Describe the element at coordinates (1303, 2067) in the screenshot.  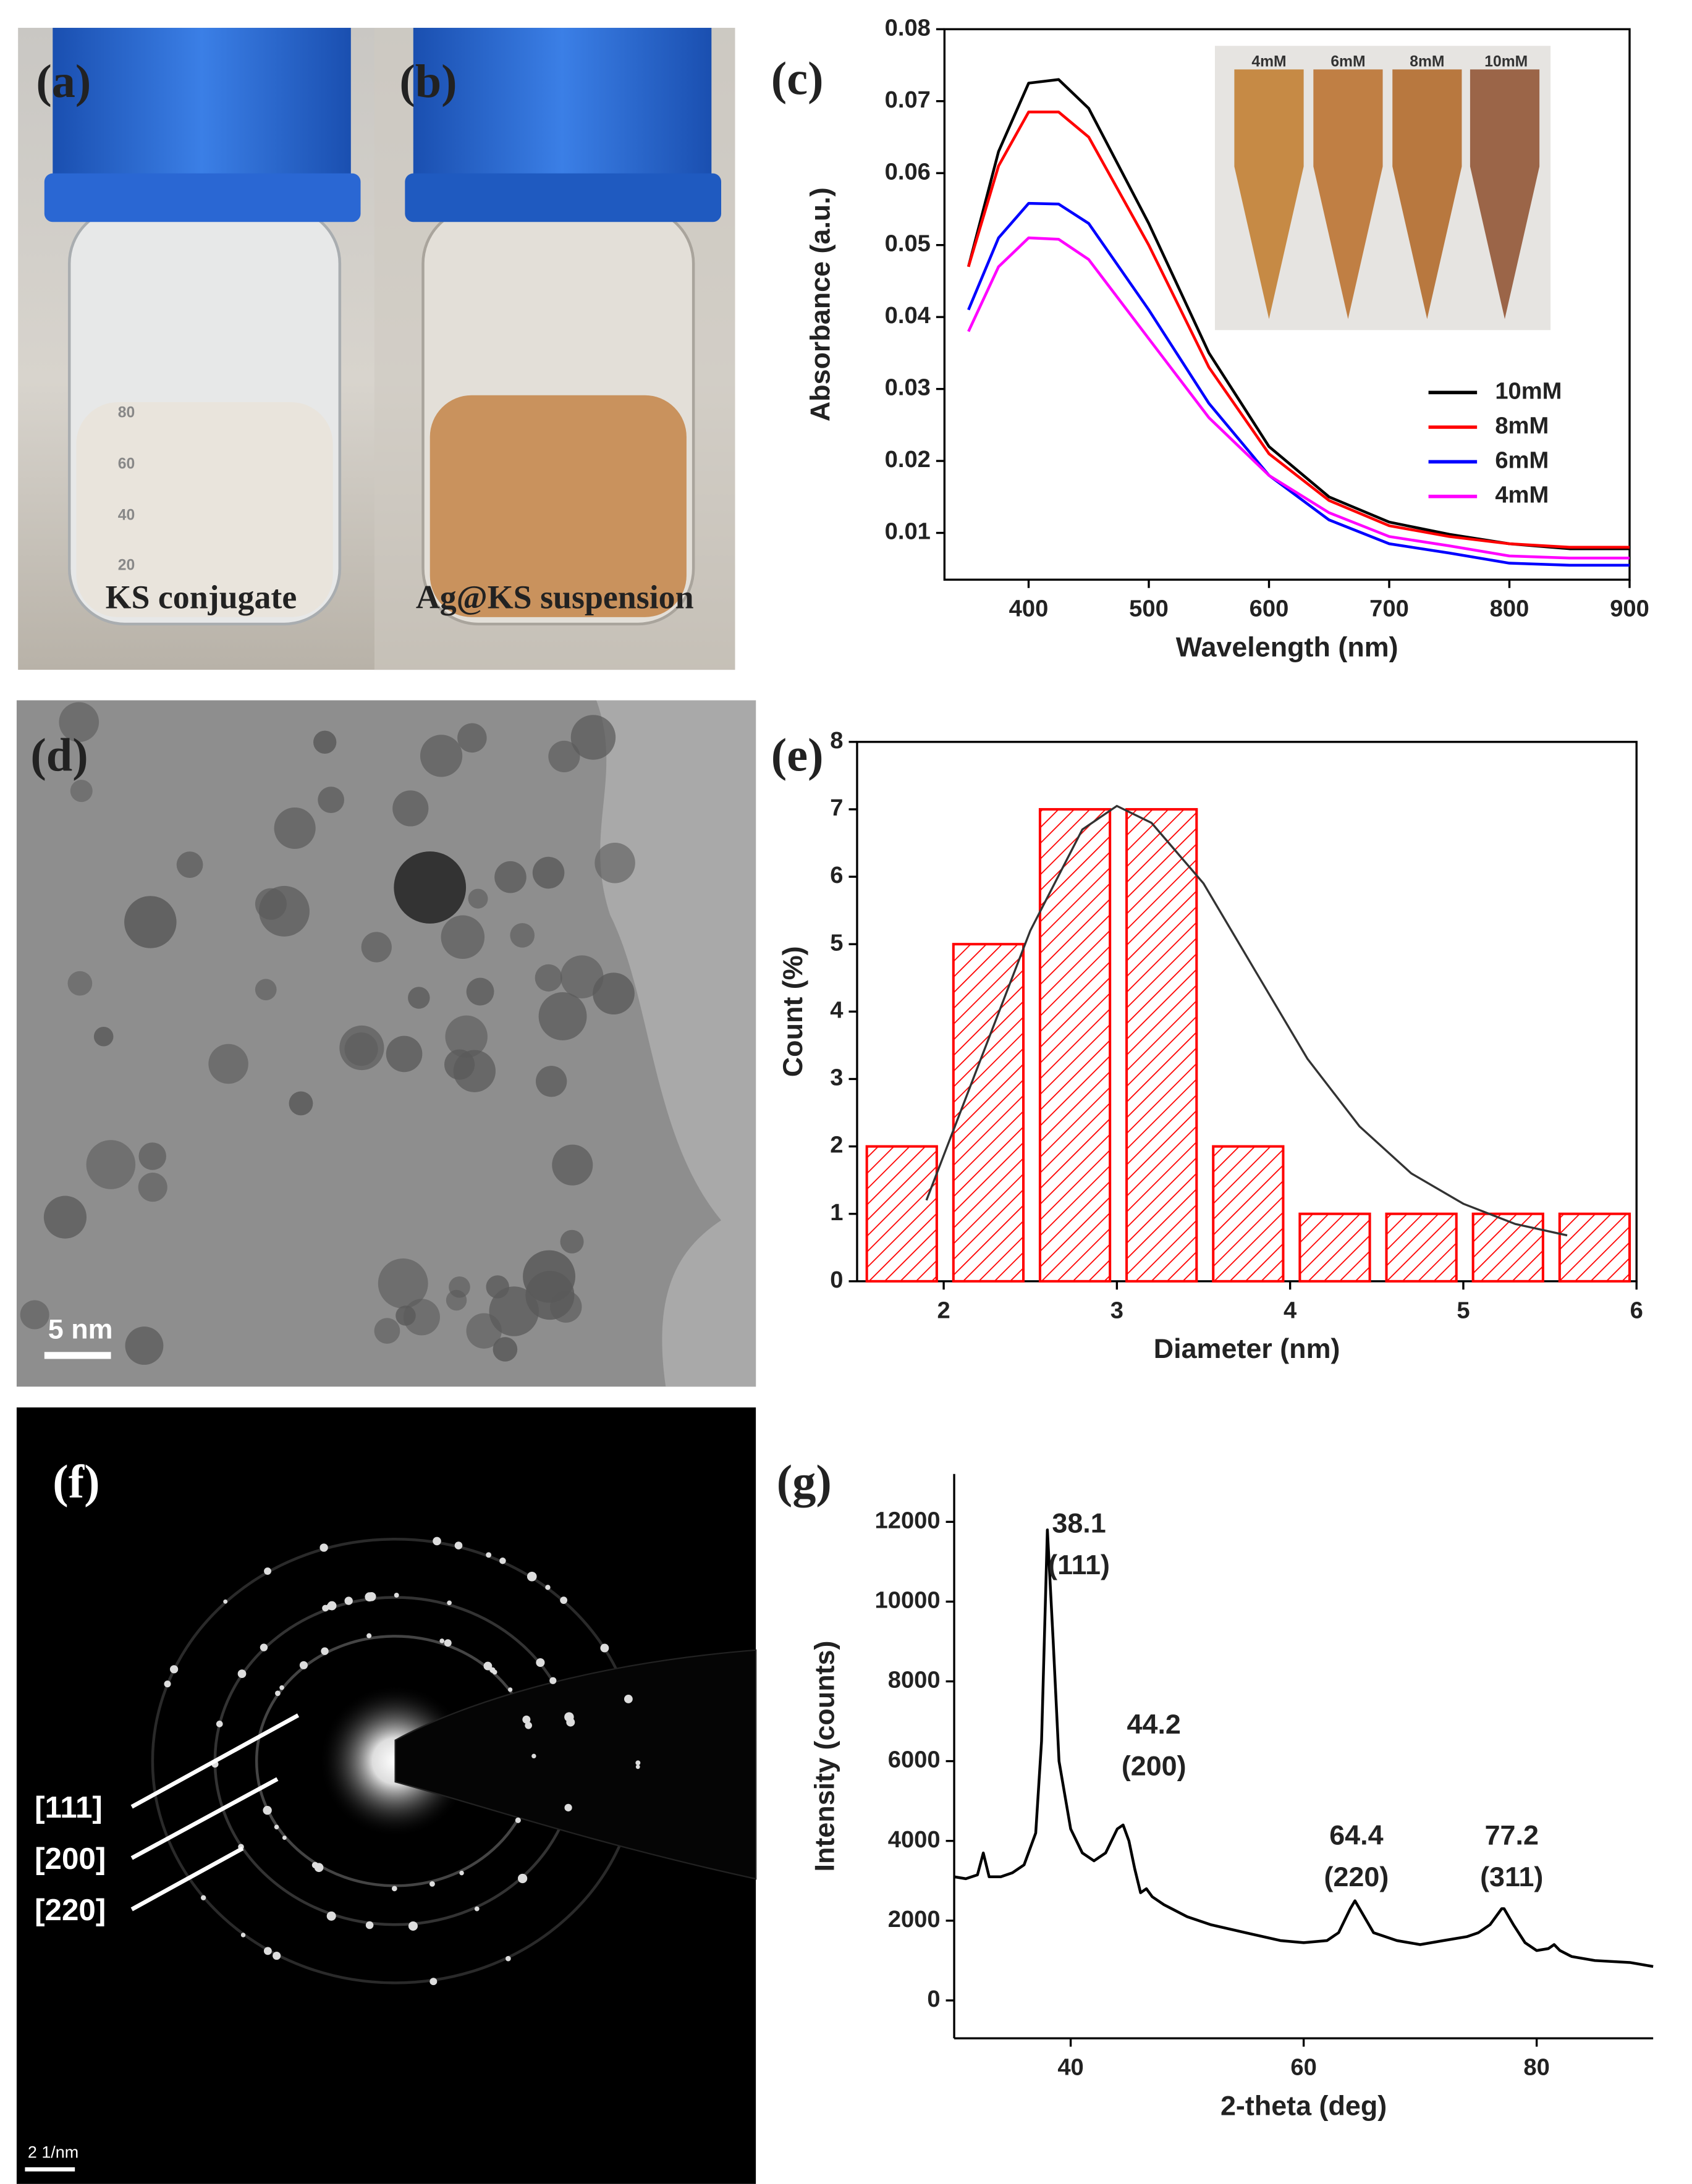
I see `x-tick-label: 60` at that location.